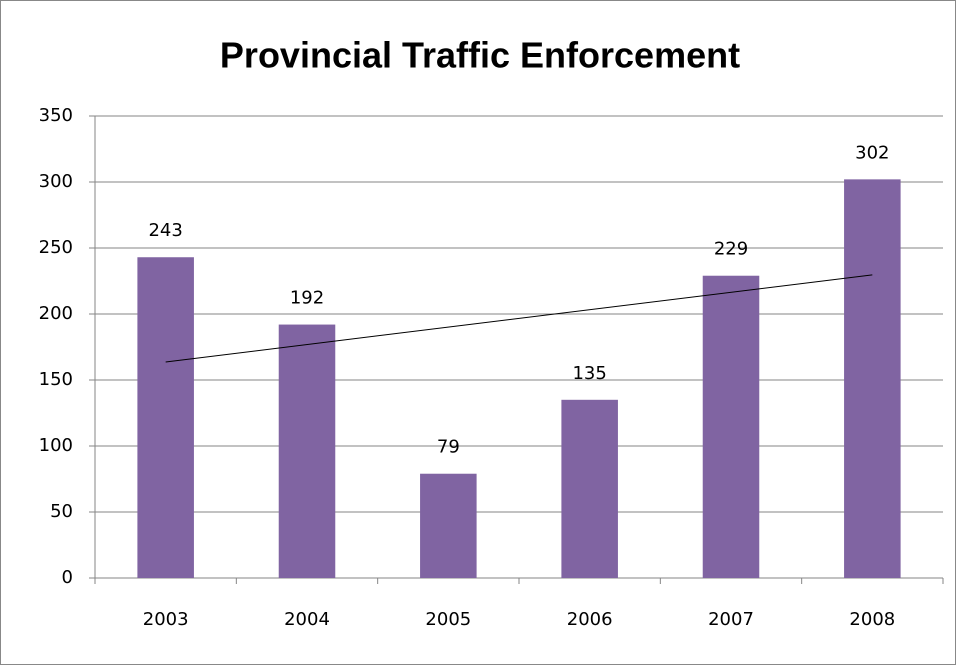  What do you see at coordinates (590, 619) in the screenshot?
I see `x-tick-label: 2006` at bounding box center [590, 619].